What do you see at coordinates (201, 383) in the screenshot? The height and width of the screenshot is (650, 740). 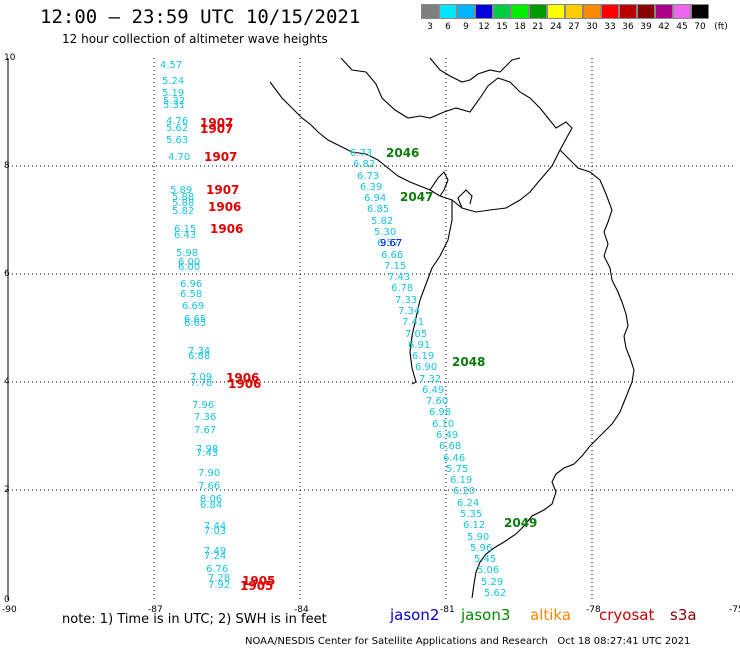 I see `wave-height-label: 7.78` at bounding box center [201, 383].